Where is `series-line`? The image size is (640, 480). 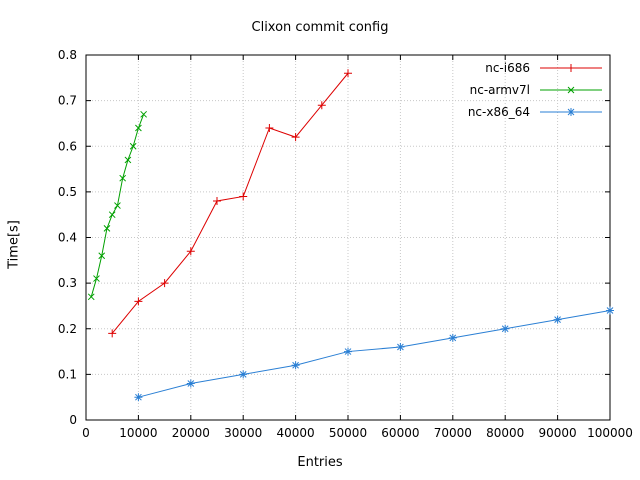
series-line is located at coordinates (374, 354).